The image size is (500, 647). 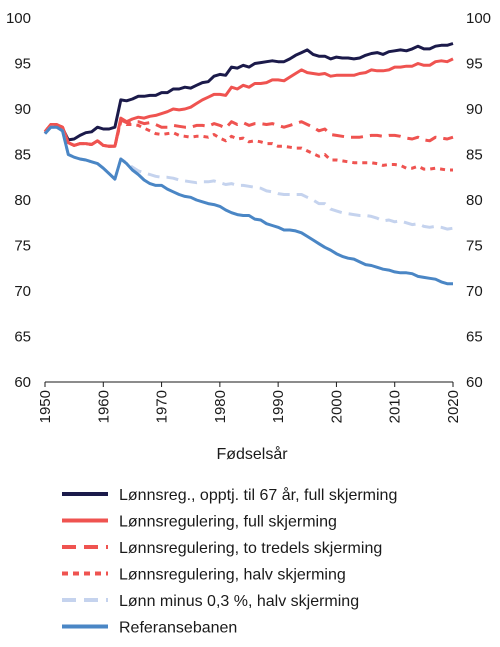 I want to click on y-tick-label-right: 75, so click(x=474, y=246).